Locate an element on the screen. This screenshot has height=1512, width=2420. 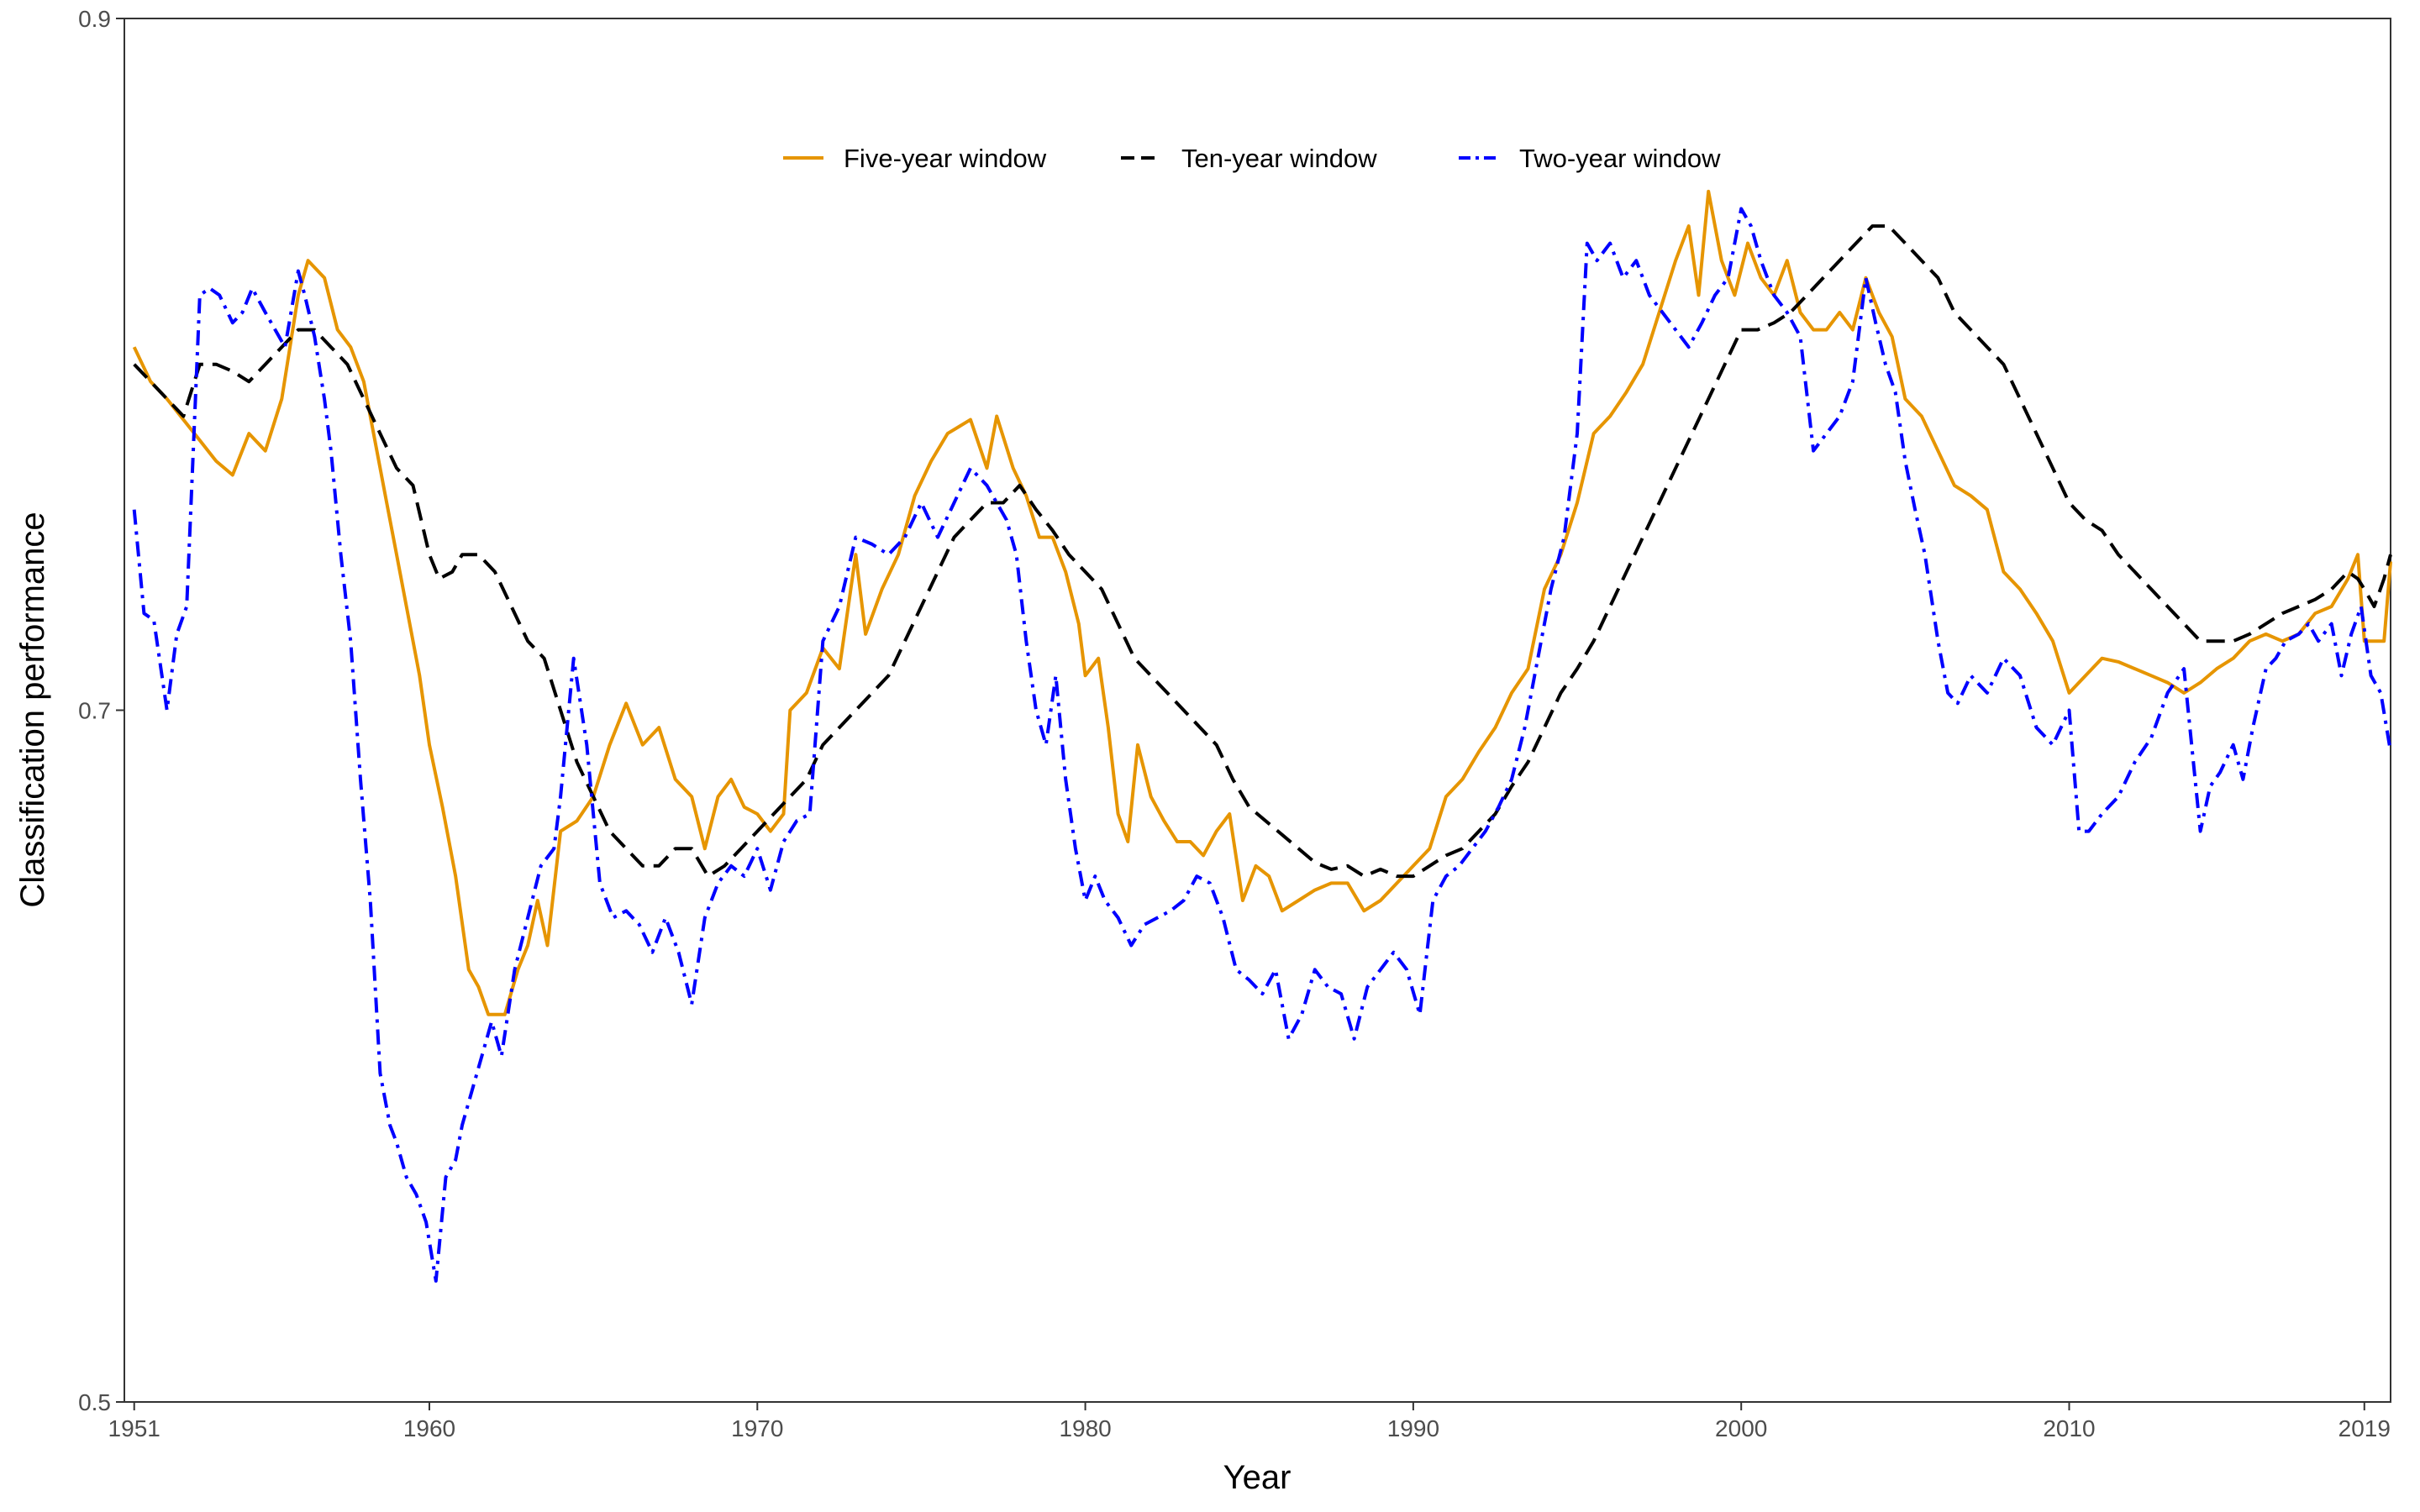
x-axis: 1951 1960 1970 1980 1990 2000 2010 2019 is located at coordinates (1249, 1421).